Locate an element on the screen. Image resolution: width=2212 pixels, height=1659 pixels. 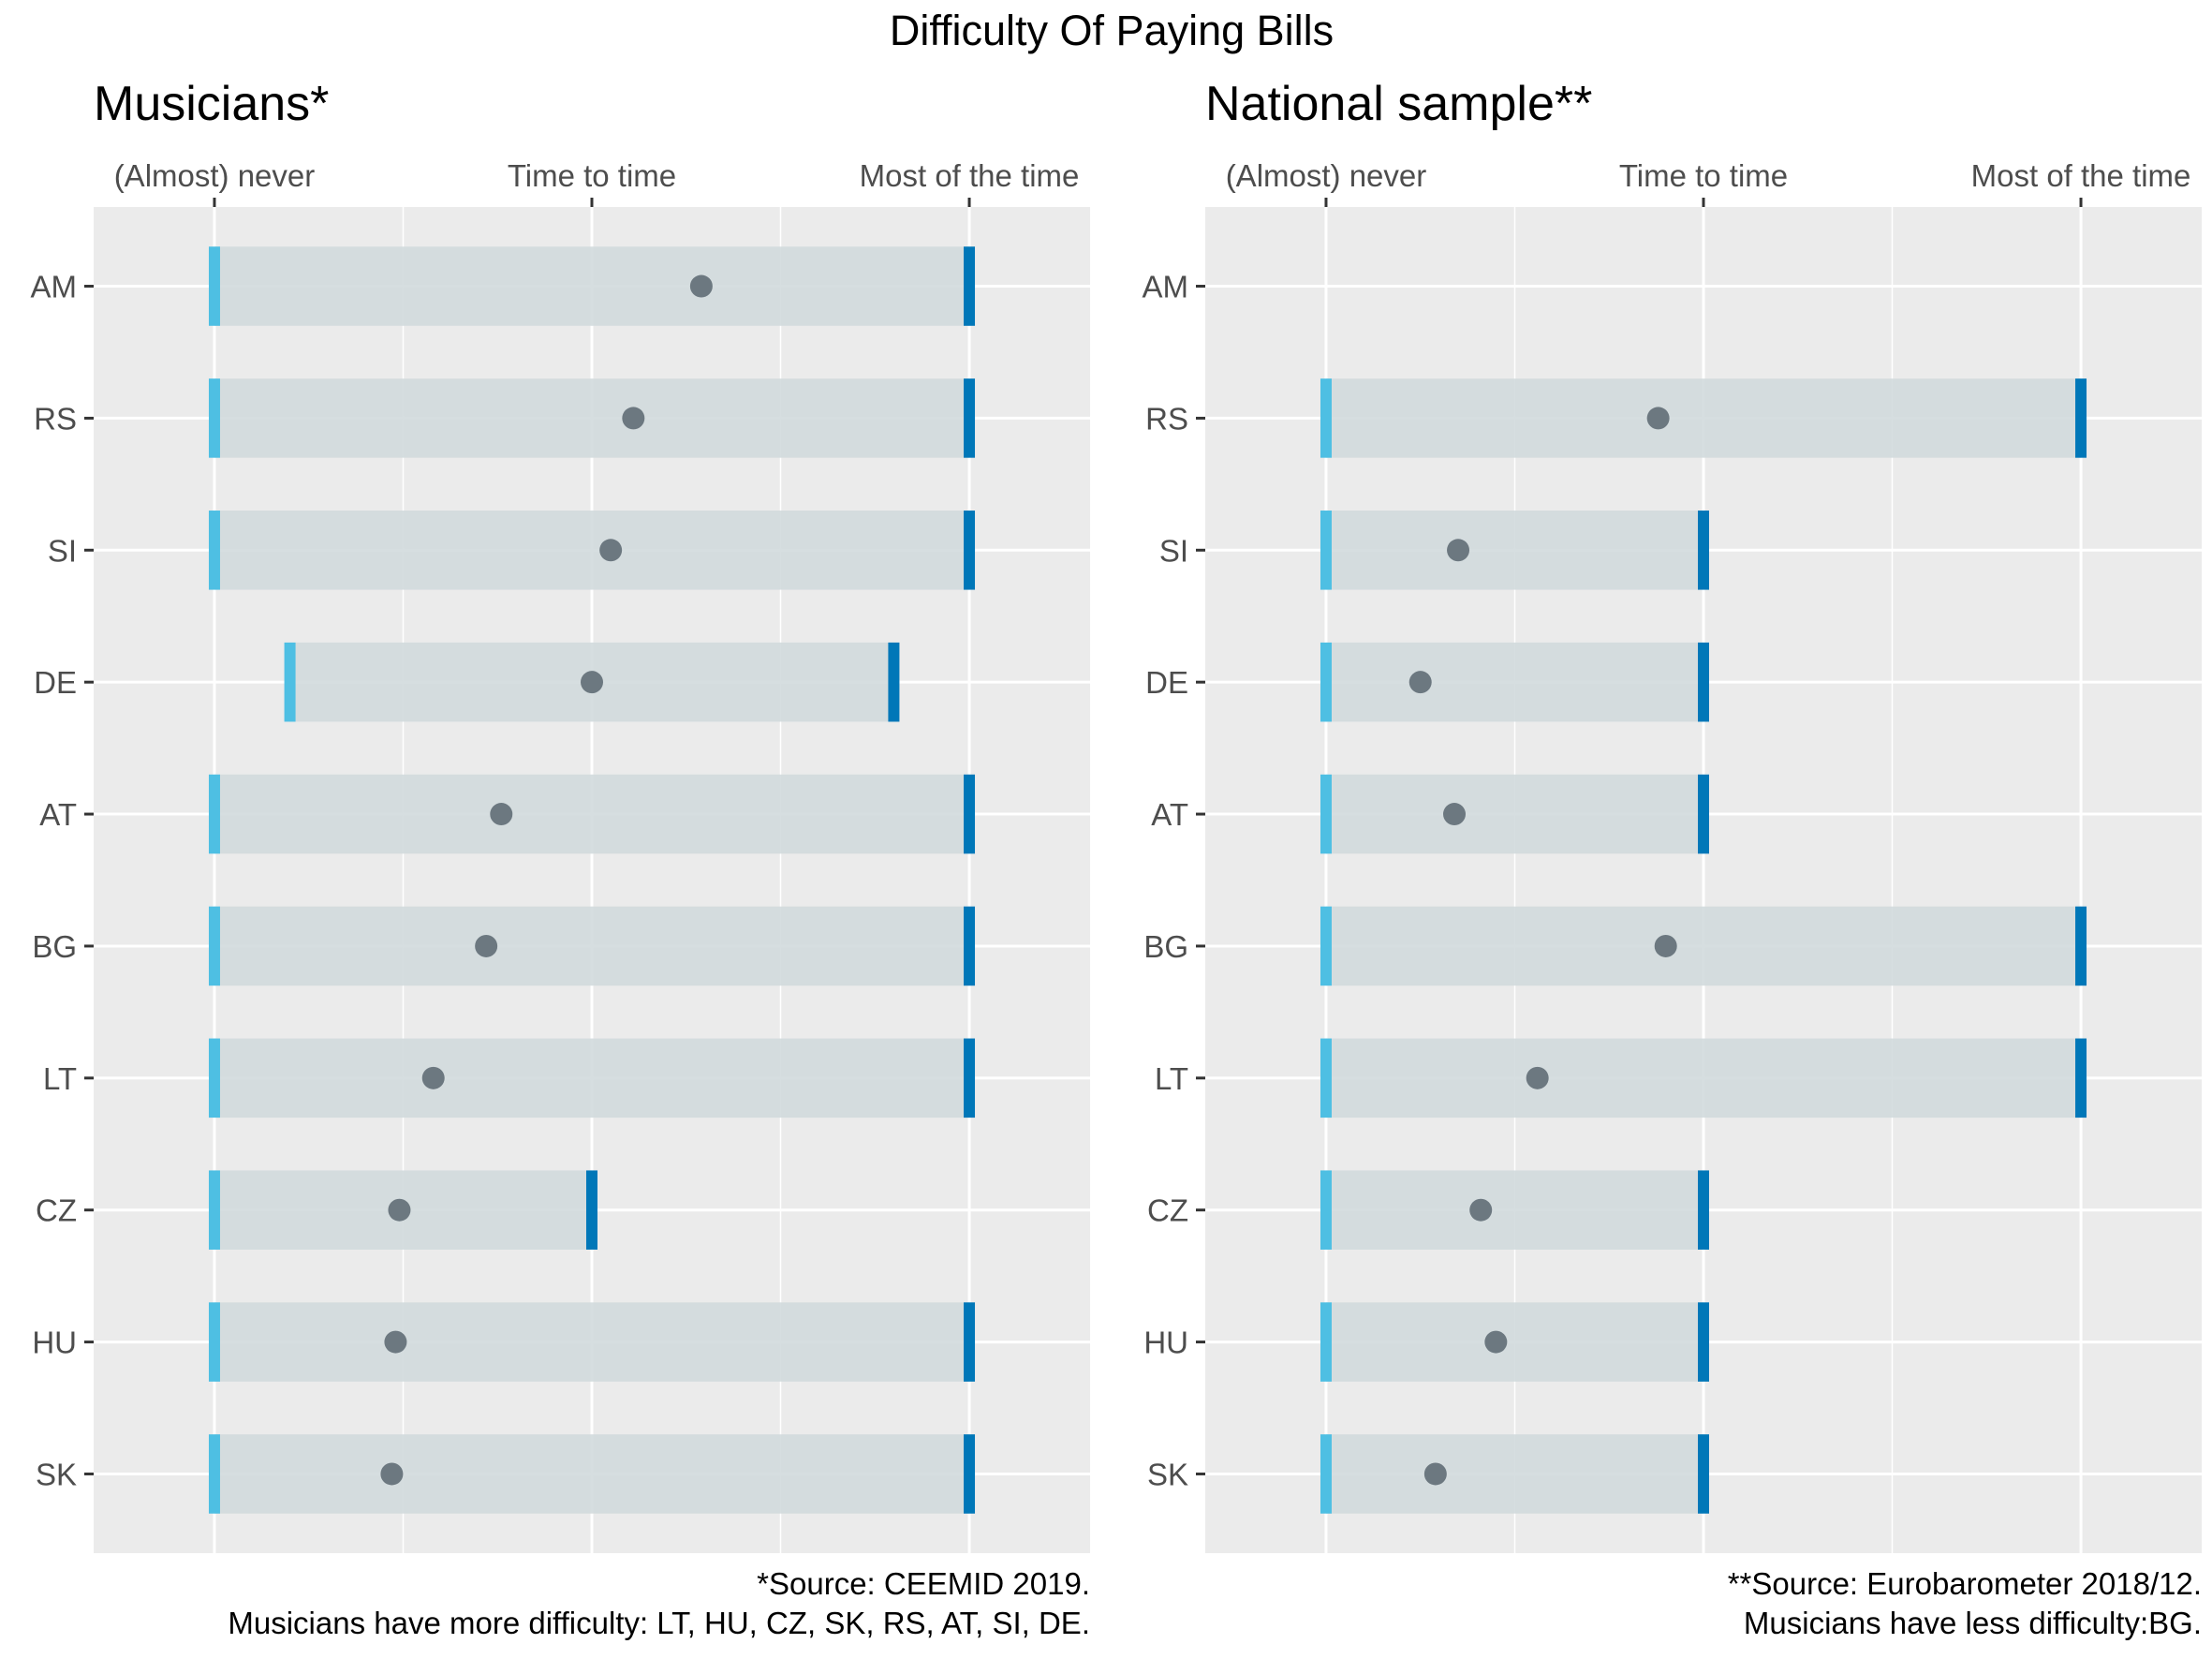
range-band-CZ is located at coordinates (1514, 1210).